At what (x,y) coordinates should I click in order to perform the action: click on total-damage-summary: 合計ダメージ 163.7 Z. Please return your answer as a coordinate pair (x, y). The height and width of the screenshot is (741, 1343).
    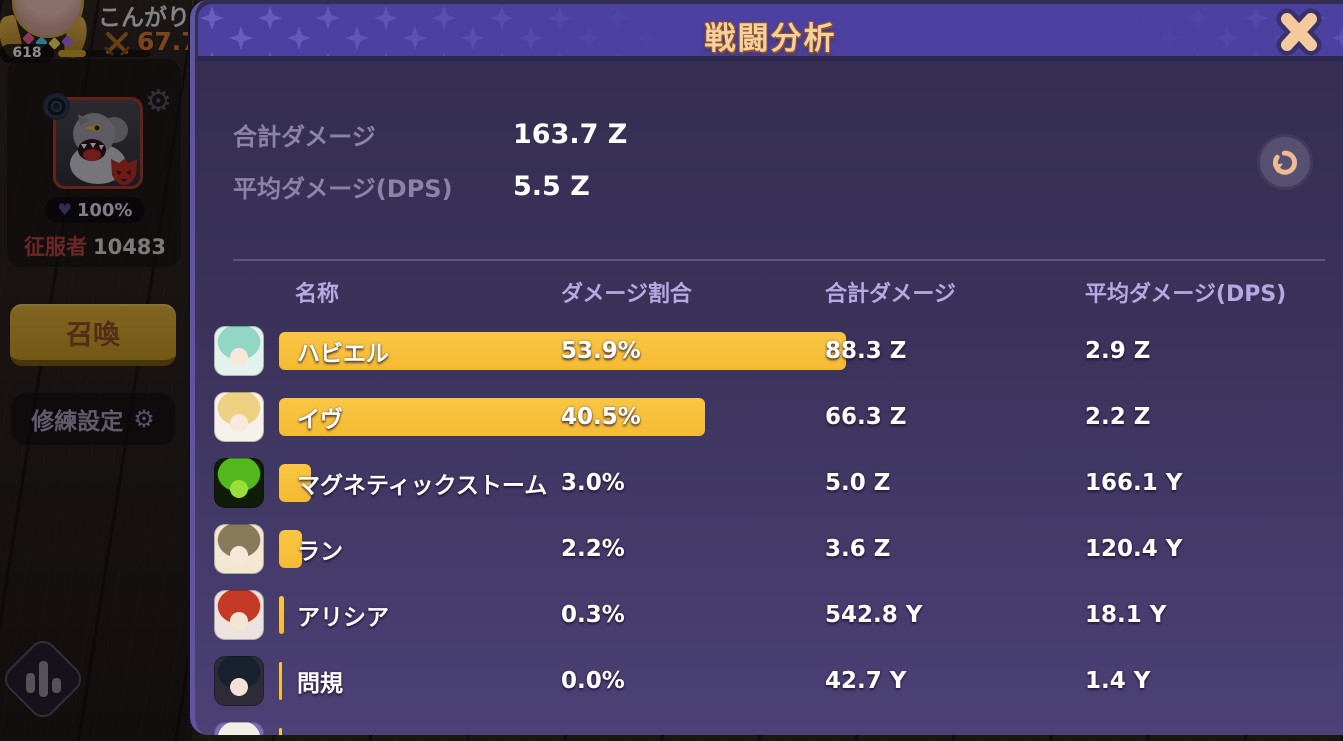
    Looking at the image, I should click on (430, 134).